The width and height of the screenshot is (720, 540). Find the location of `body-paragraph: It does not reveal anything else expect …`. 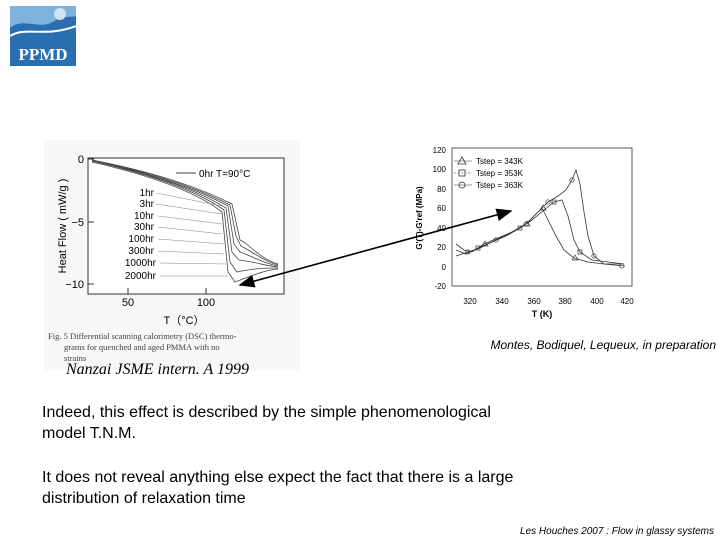

body-paragraph: It does not reveal anything else expect … is located at coordinates (278, 488).